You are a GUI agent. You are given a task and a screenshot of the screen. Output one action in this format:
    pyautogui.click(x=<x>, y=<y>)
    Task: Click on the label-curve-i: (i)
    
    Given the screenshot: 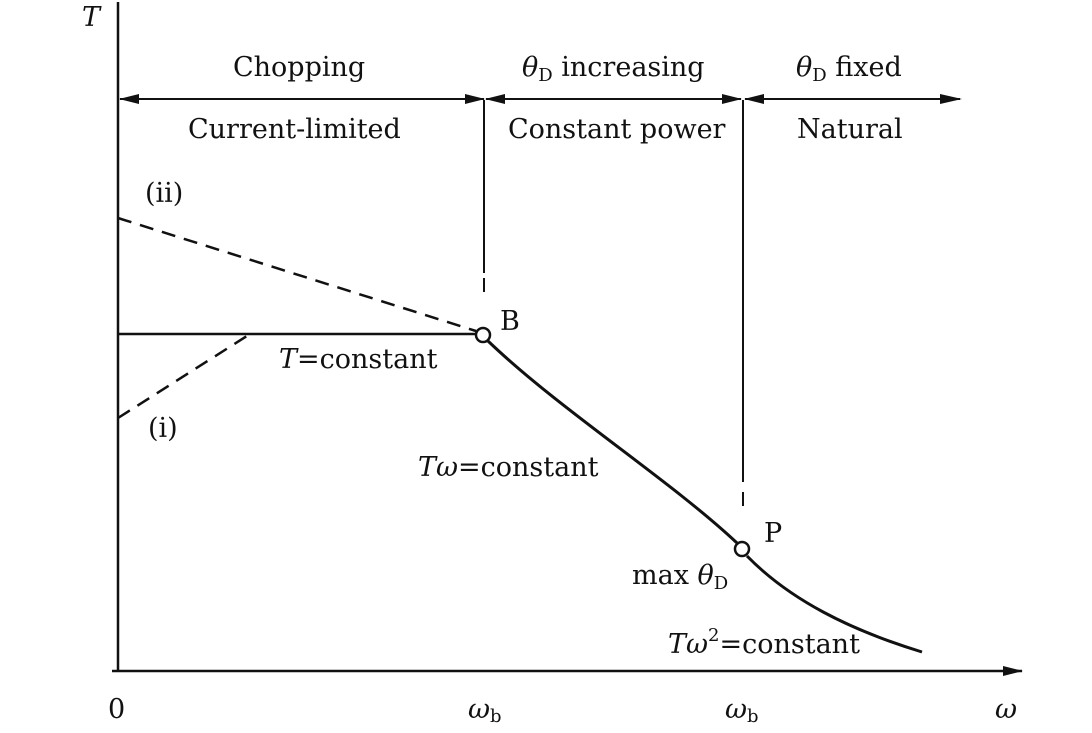 What is the action you would take?
    pyautogui.click(x=163, y=428)
    